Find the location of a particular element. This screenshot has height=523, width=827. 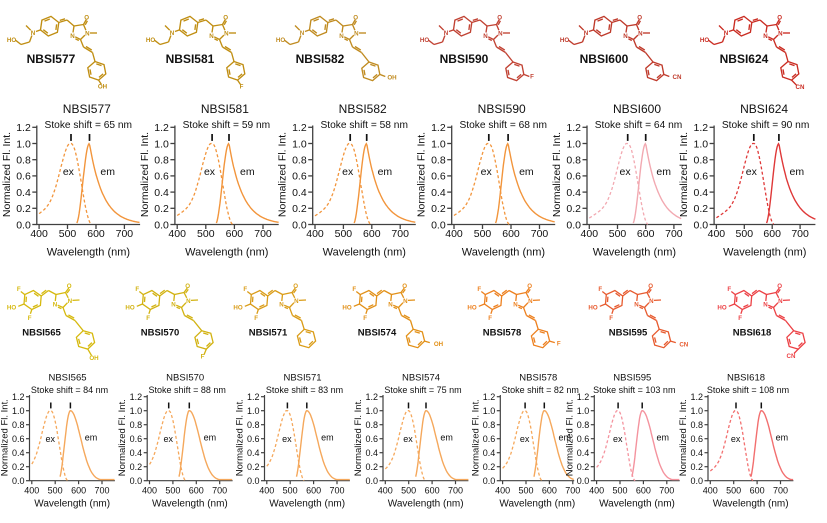

svg-text: Stoke shift = 90 nm is located at coordinates (766, 125).